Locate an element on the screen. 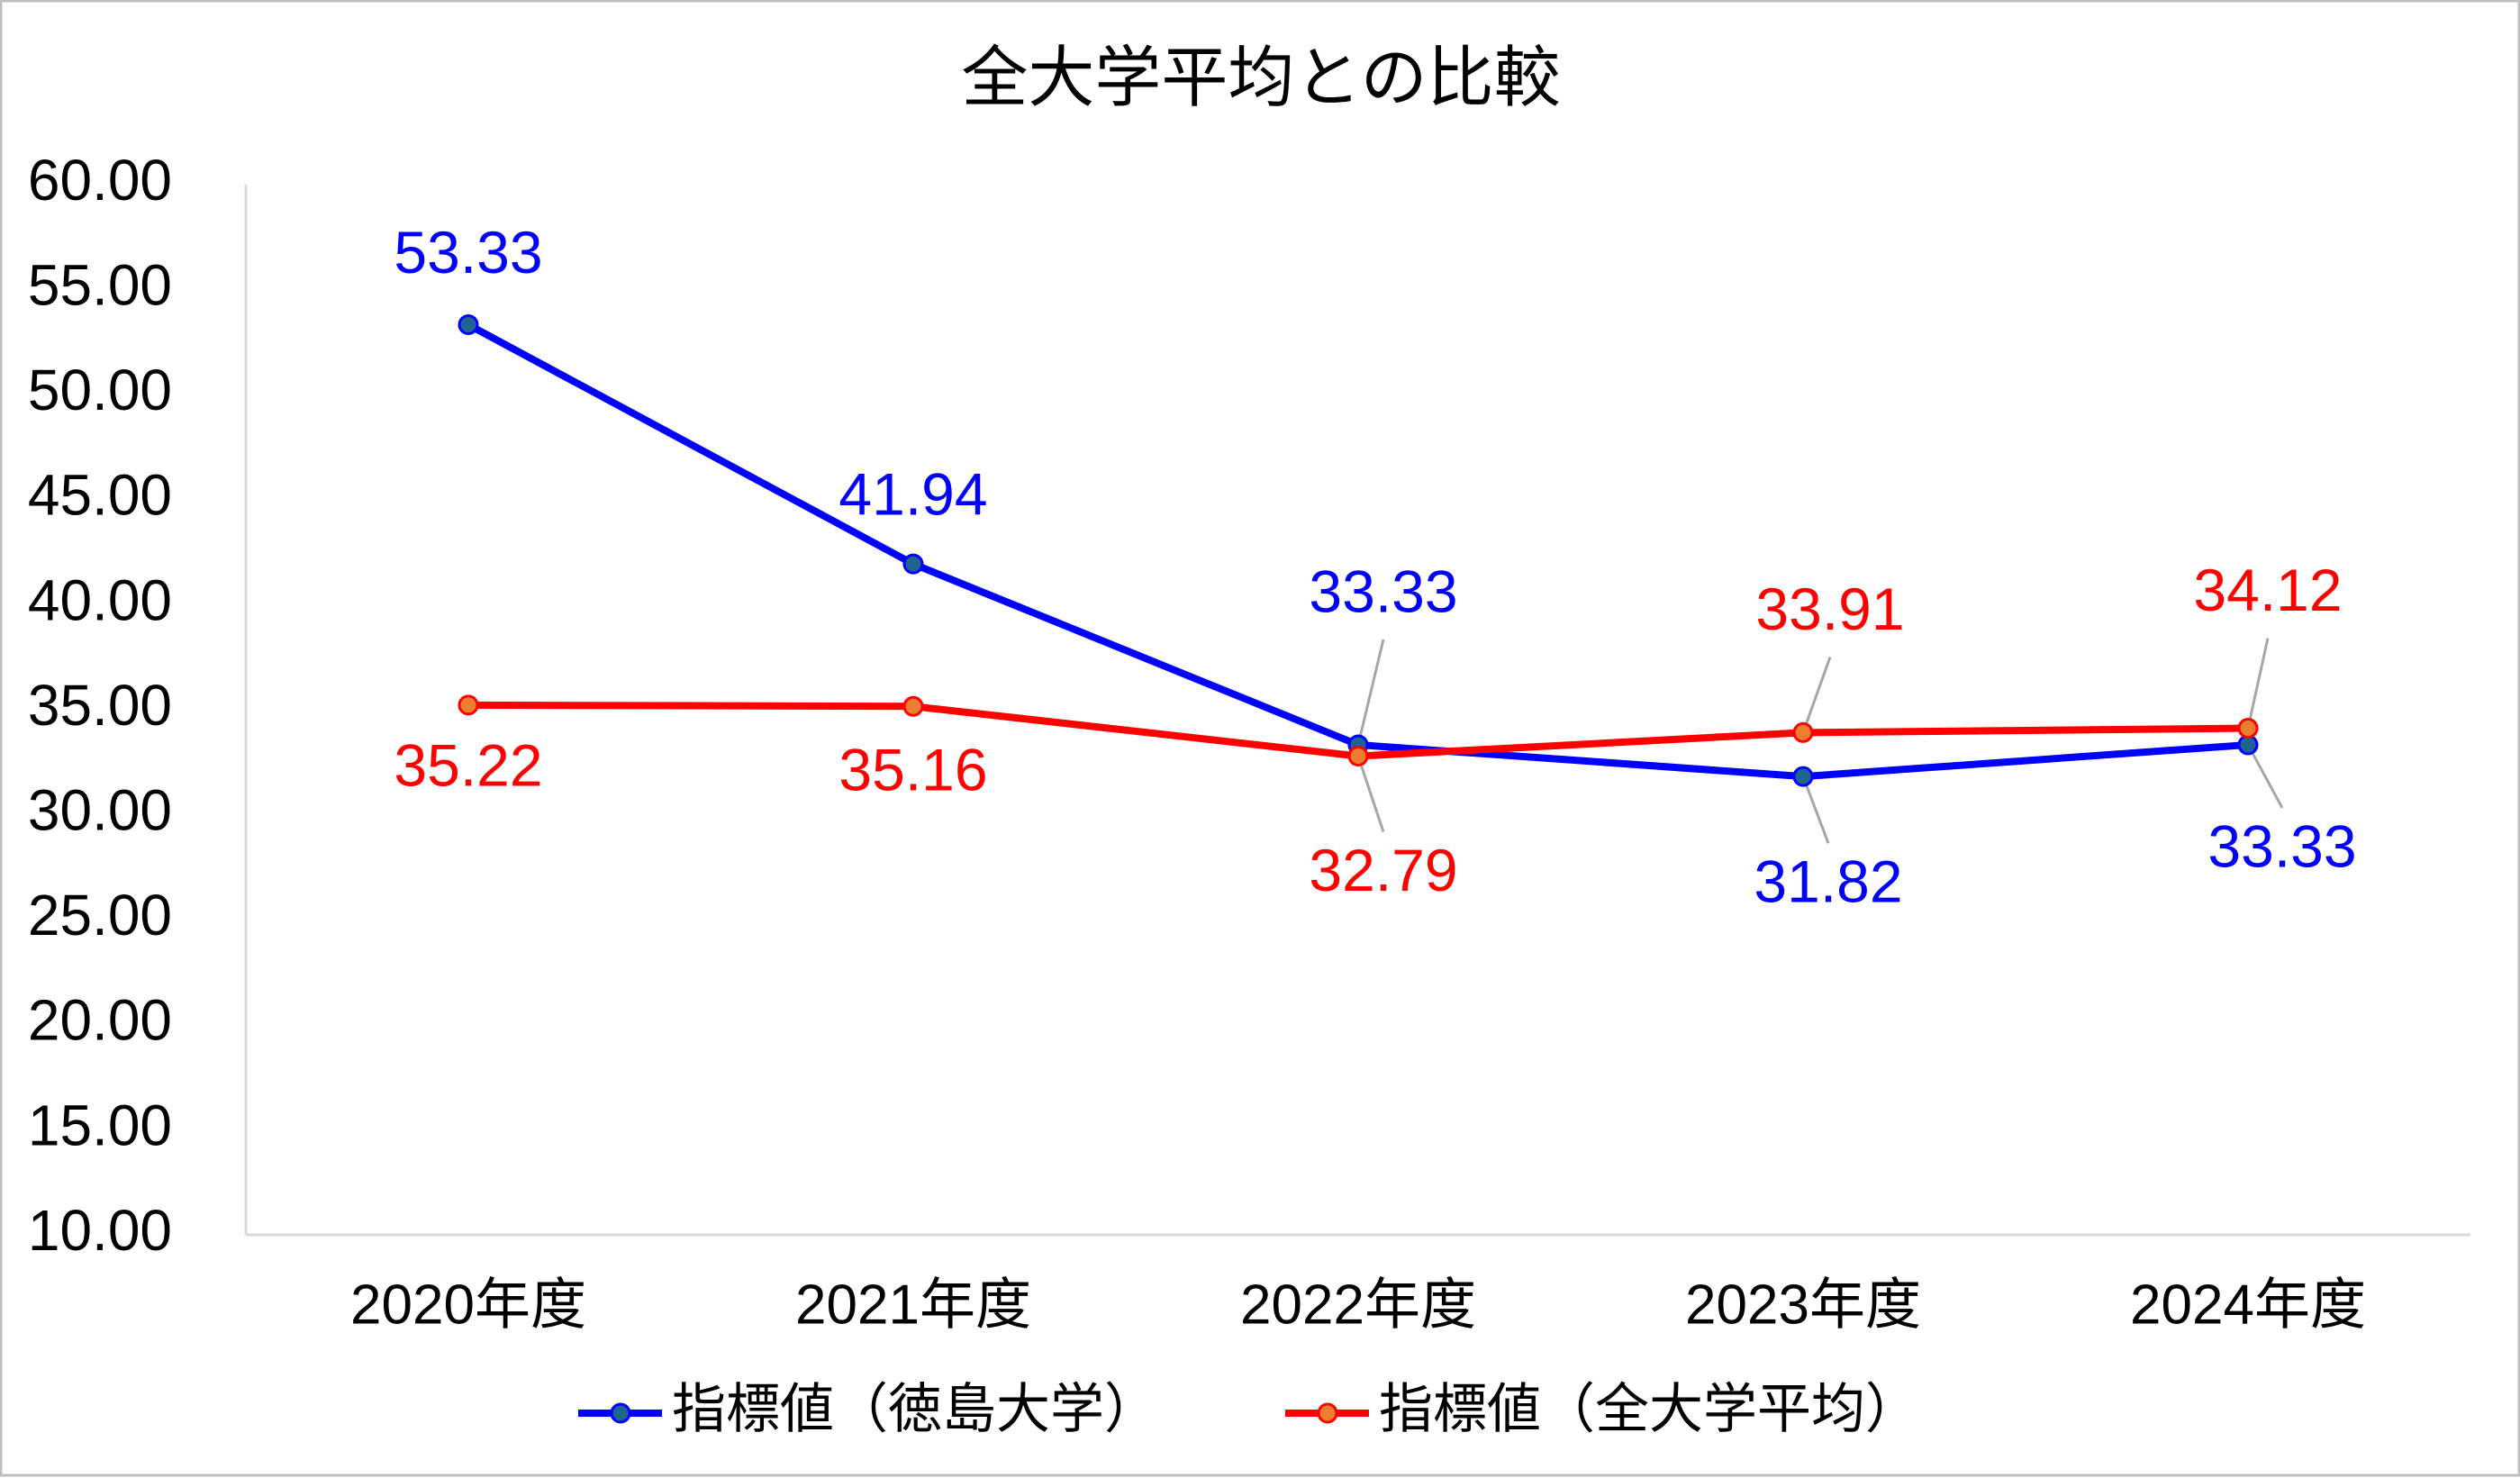 This screenshot has width=2520, height=1478. x-tick-label: 2024年度 is located at coordinates (2248, 1305).